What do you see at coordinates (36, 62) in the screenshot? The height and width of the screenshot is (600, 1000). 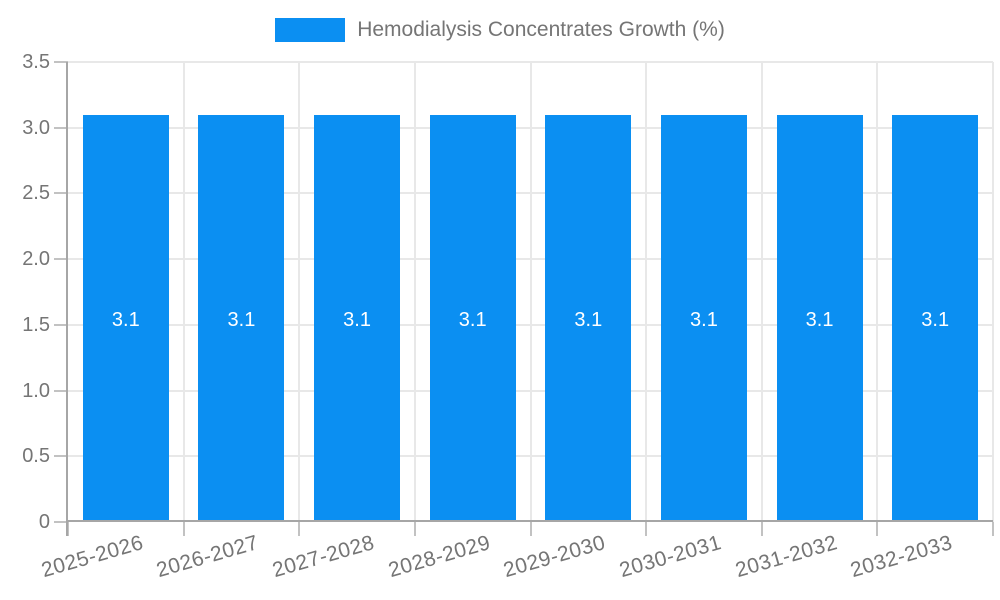 I see `y-tick-label: 3.5` at bounding box center [36, 62].